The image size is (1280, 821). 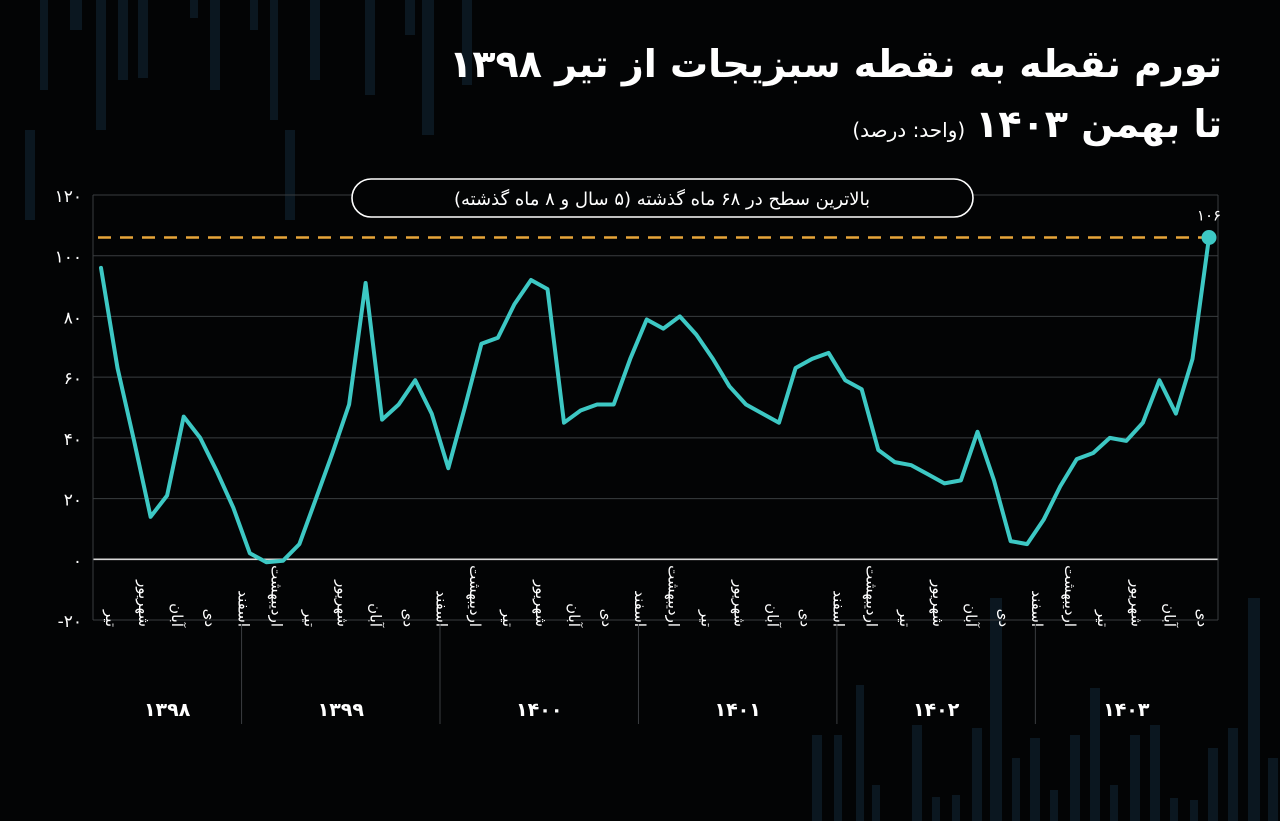 What do you see at coordinates (73, 318) in the screenshot?
I see `y-tick-label: ۸۰` at bounding box center [73, 318].